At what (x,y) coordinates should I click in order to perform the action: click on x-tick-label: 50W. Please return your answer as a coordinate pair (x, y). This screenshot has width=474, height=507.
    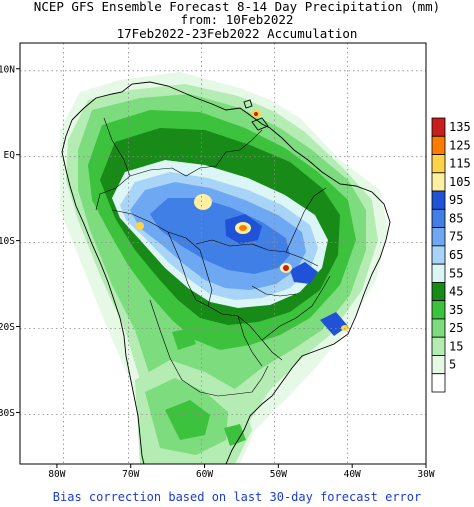
    Looking at the image, I should click on (278, 474).